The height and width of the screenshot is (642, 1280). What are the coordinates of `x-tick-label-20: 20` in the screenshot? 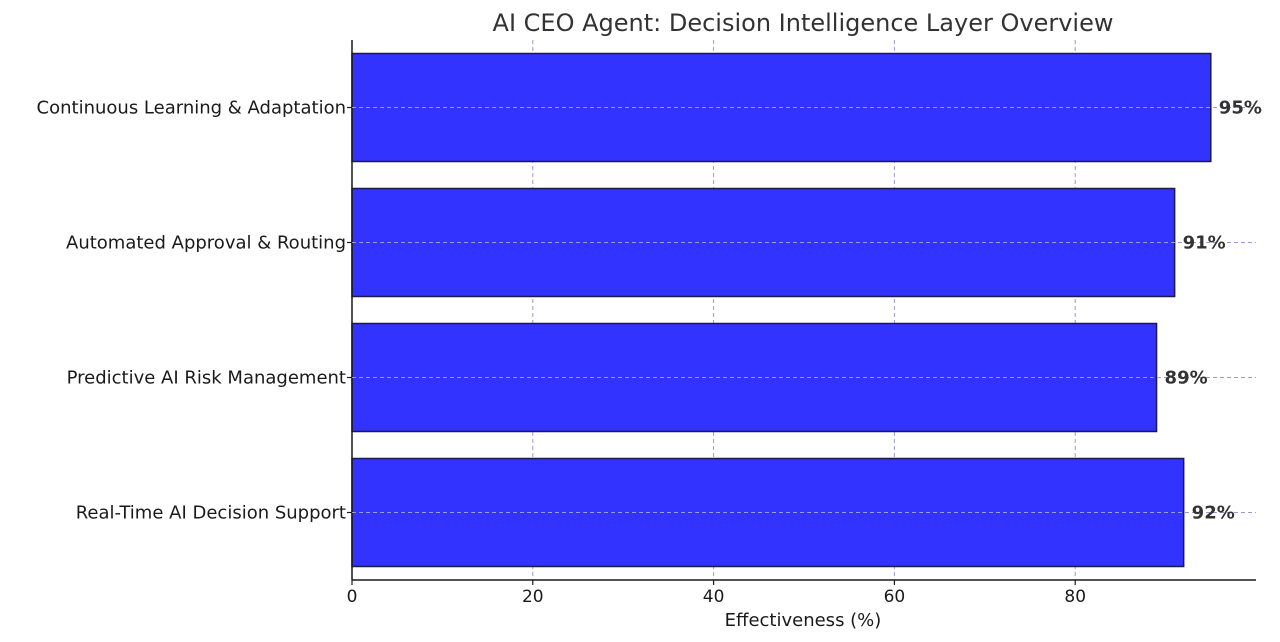 It's located at (533, 597).